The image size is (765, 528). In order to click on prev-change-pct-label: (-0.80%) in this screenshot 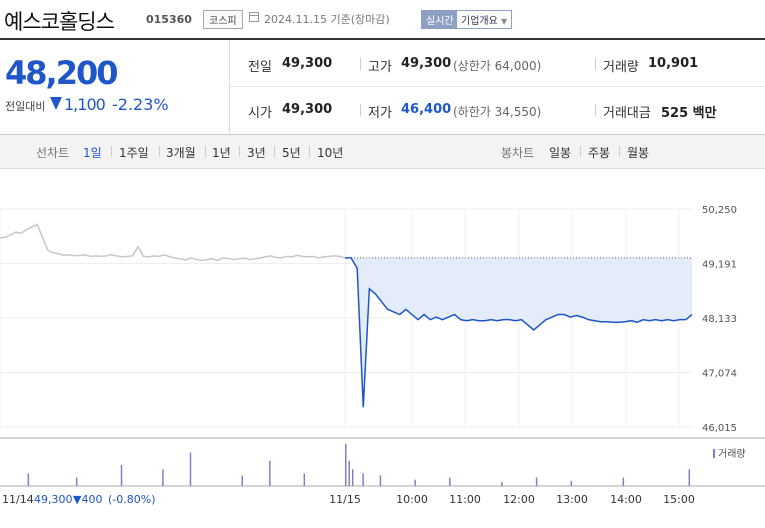, I will do `click(132, 499)`.